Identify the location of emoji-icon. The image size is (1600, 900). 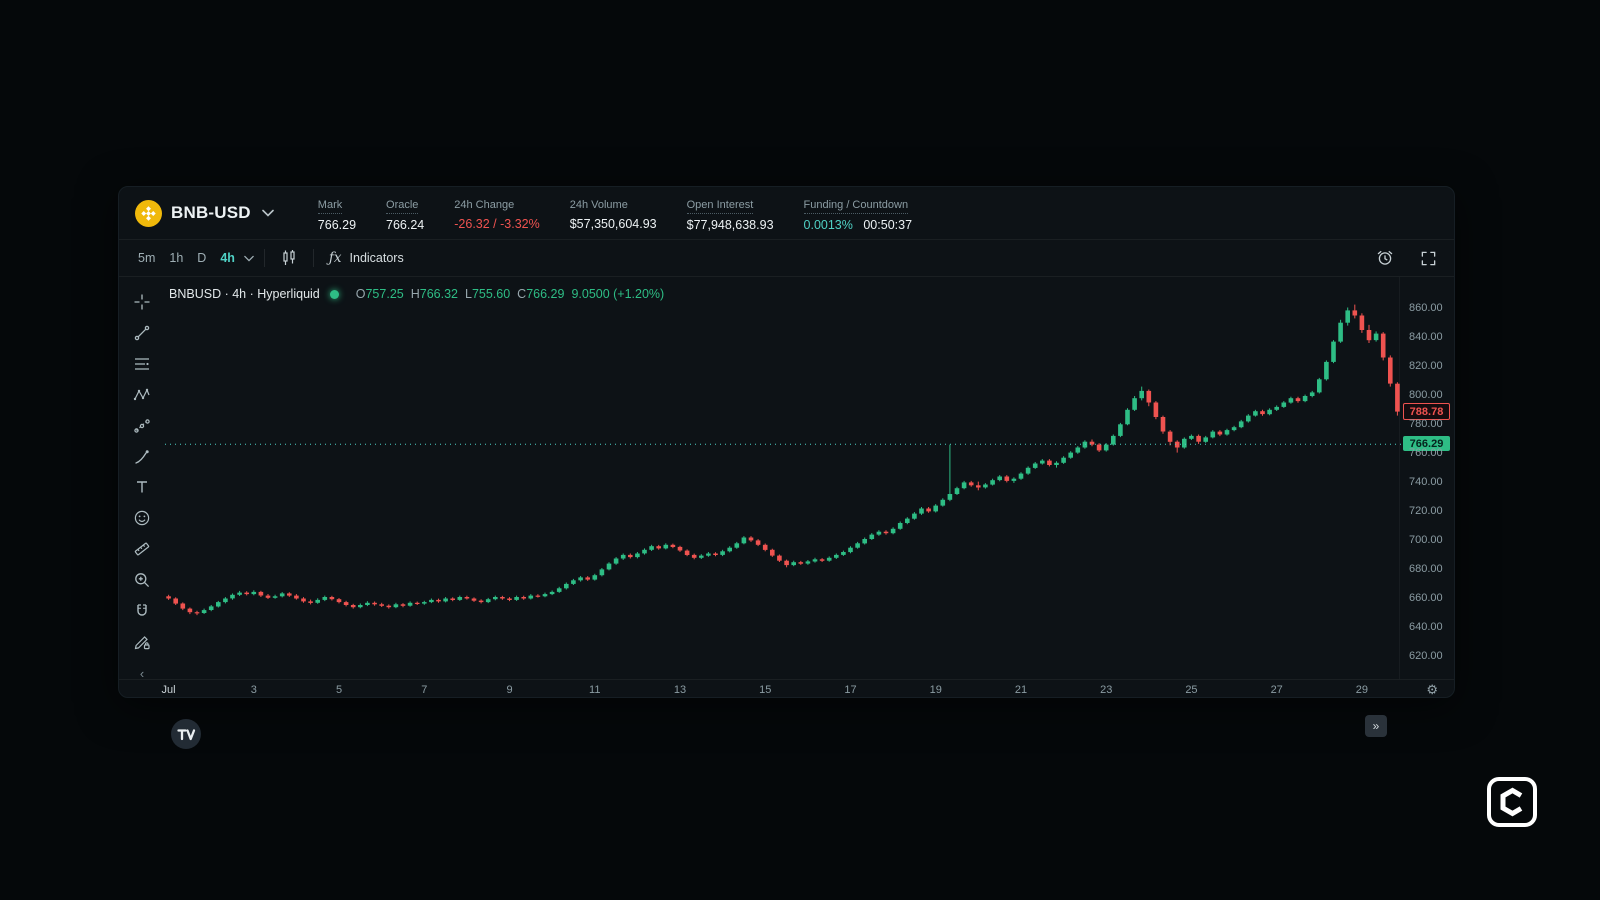
(142, 518).